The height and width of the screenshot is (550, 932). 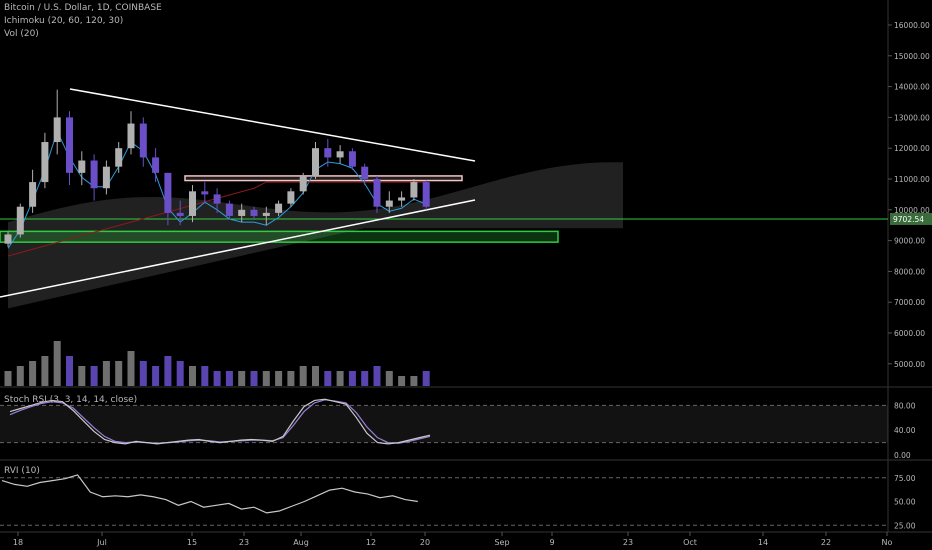 What do you see at coordinates (909, 302) in the screenshot?
I see `price-tick-label: 7000.00` at bounding box center [909, 302].